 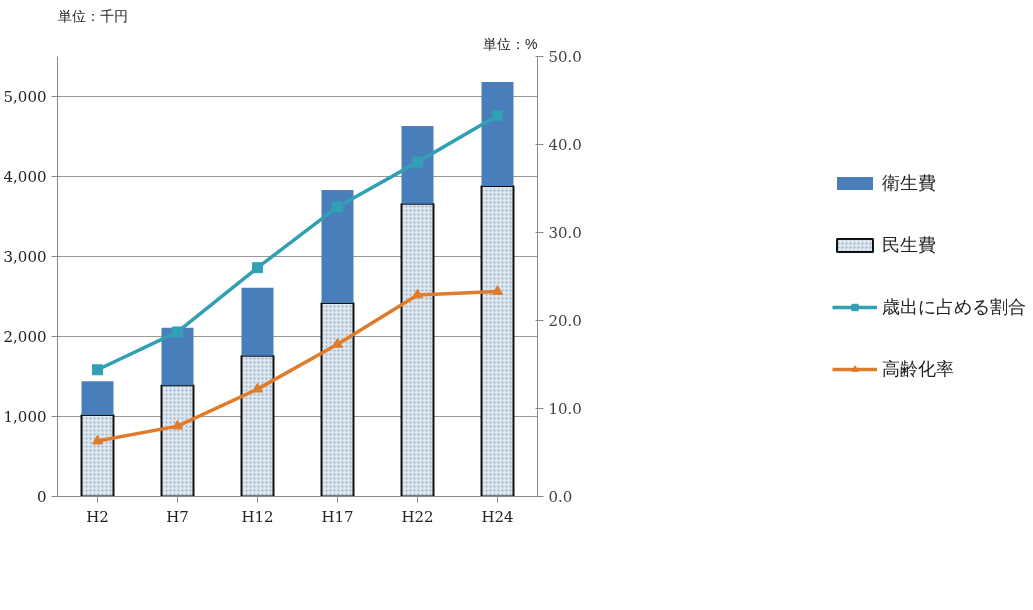 I want to click on y2-tick-label: 10.0, so click(x=565, y=409).